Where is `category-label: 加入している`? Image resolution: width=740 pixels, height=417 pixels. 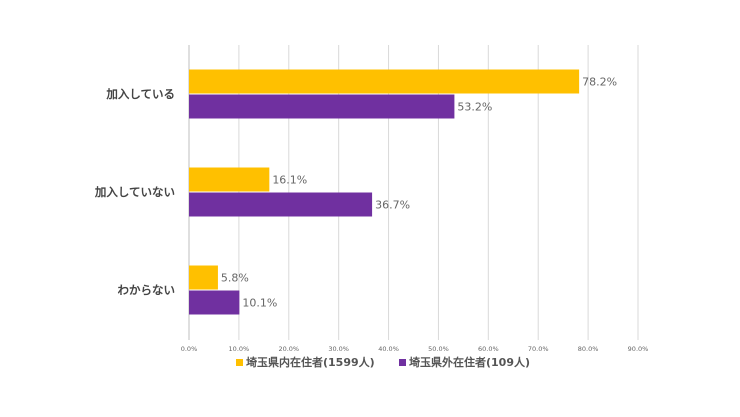 category-label: 加入している is located at coordinates (140, 94).